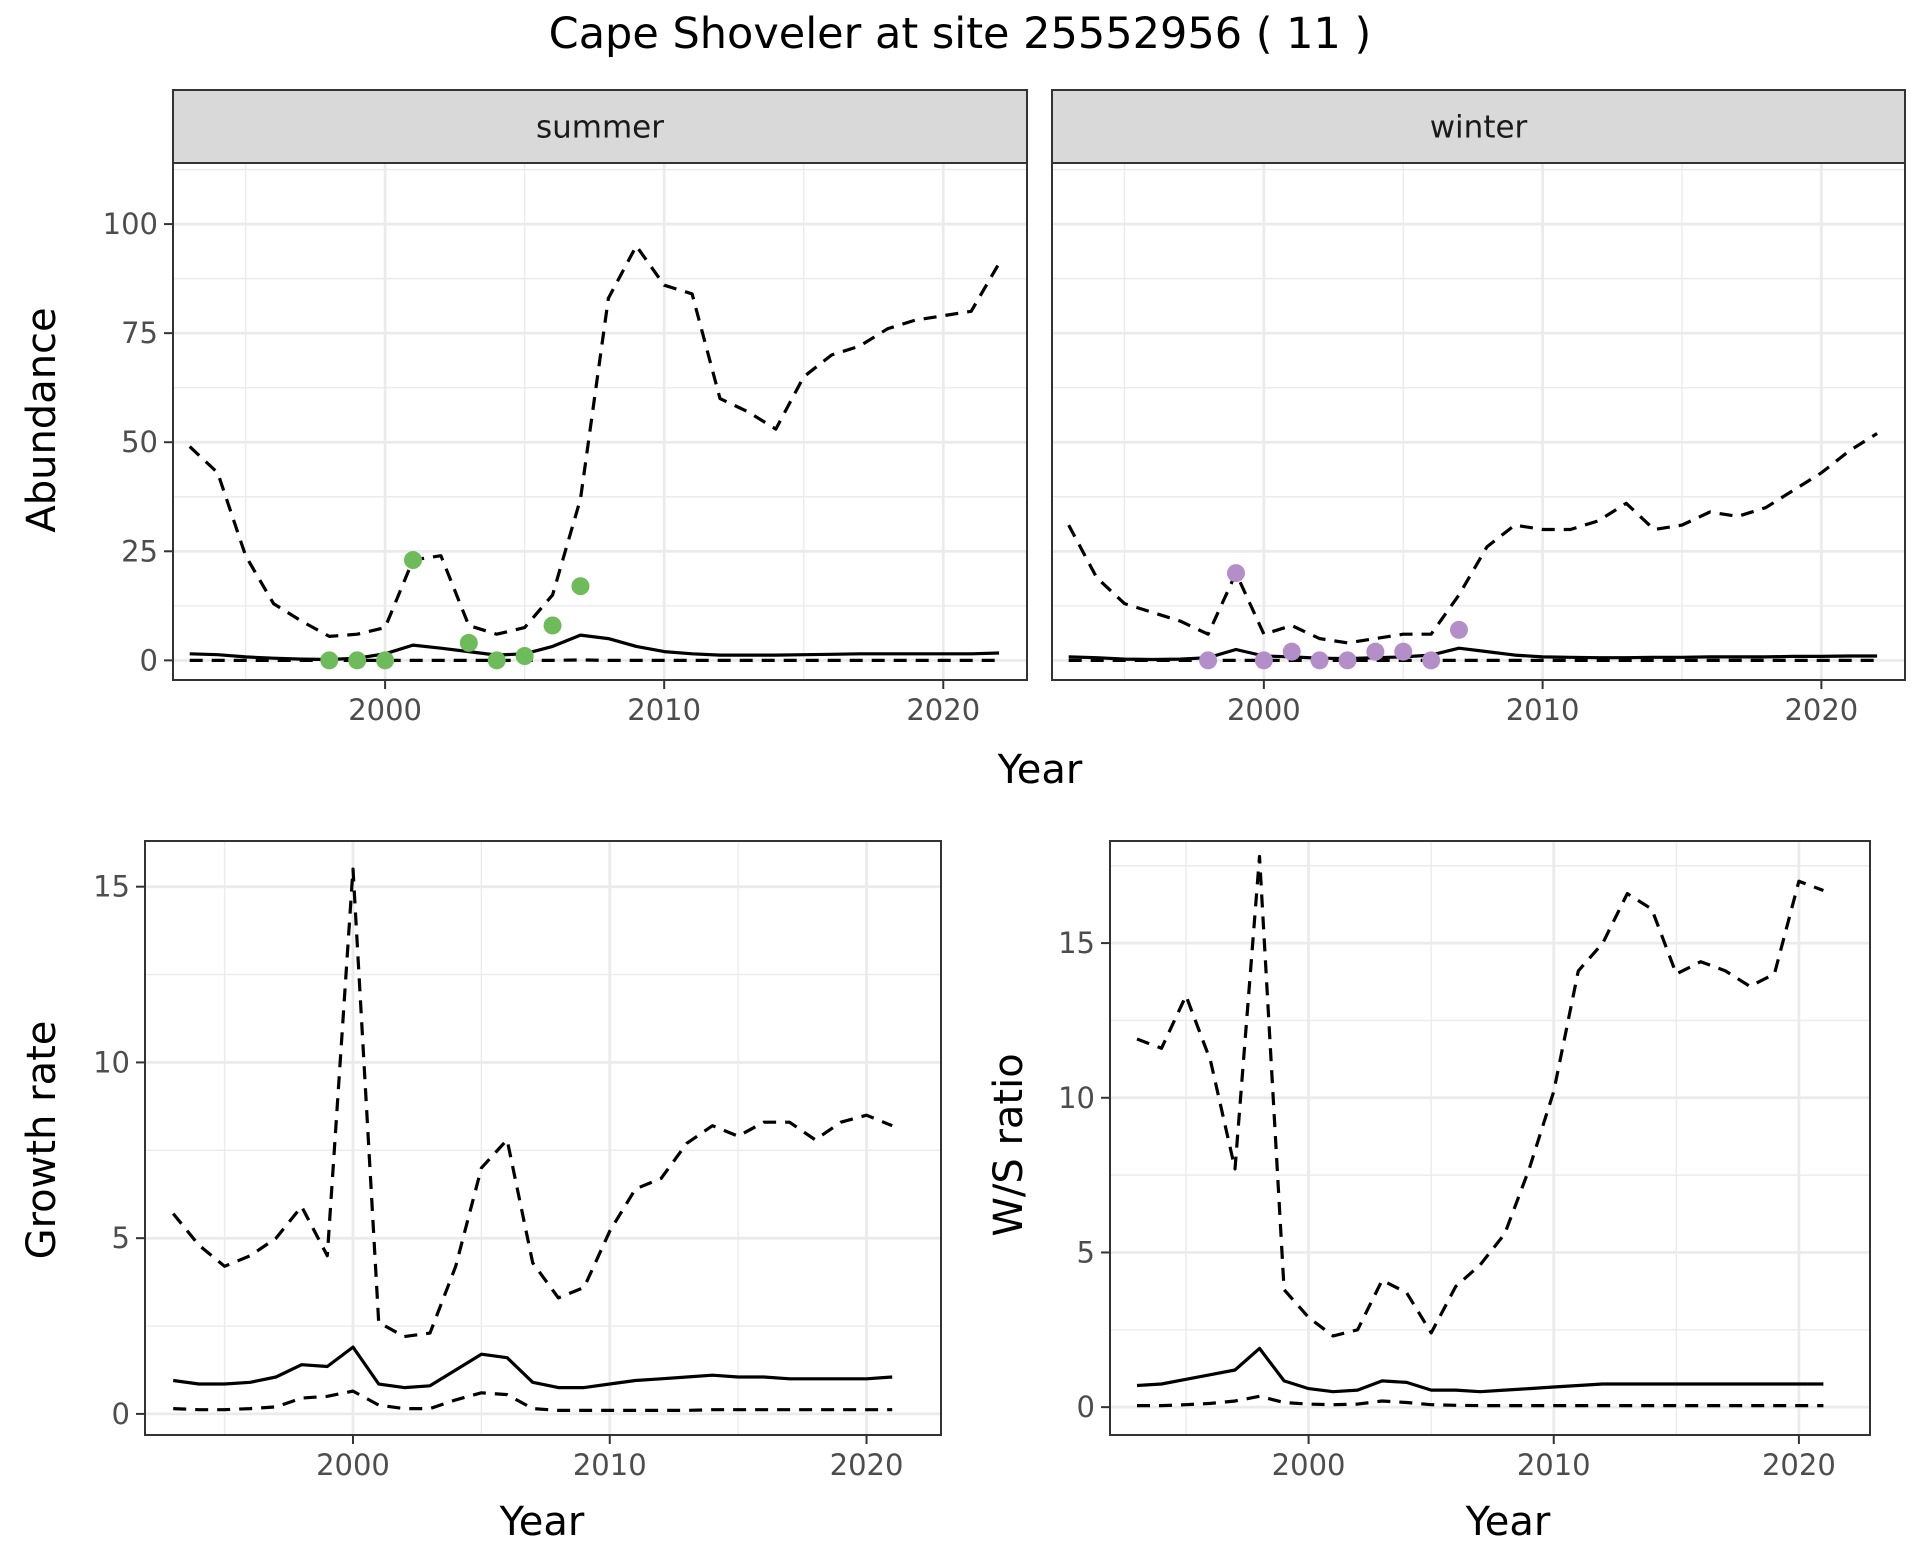 The image size is (1920, 1560). Describe the element at coordinates (42, 419) in the screenshot. I see `abundance-y-axis-title: Abundance` at that location.